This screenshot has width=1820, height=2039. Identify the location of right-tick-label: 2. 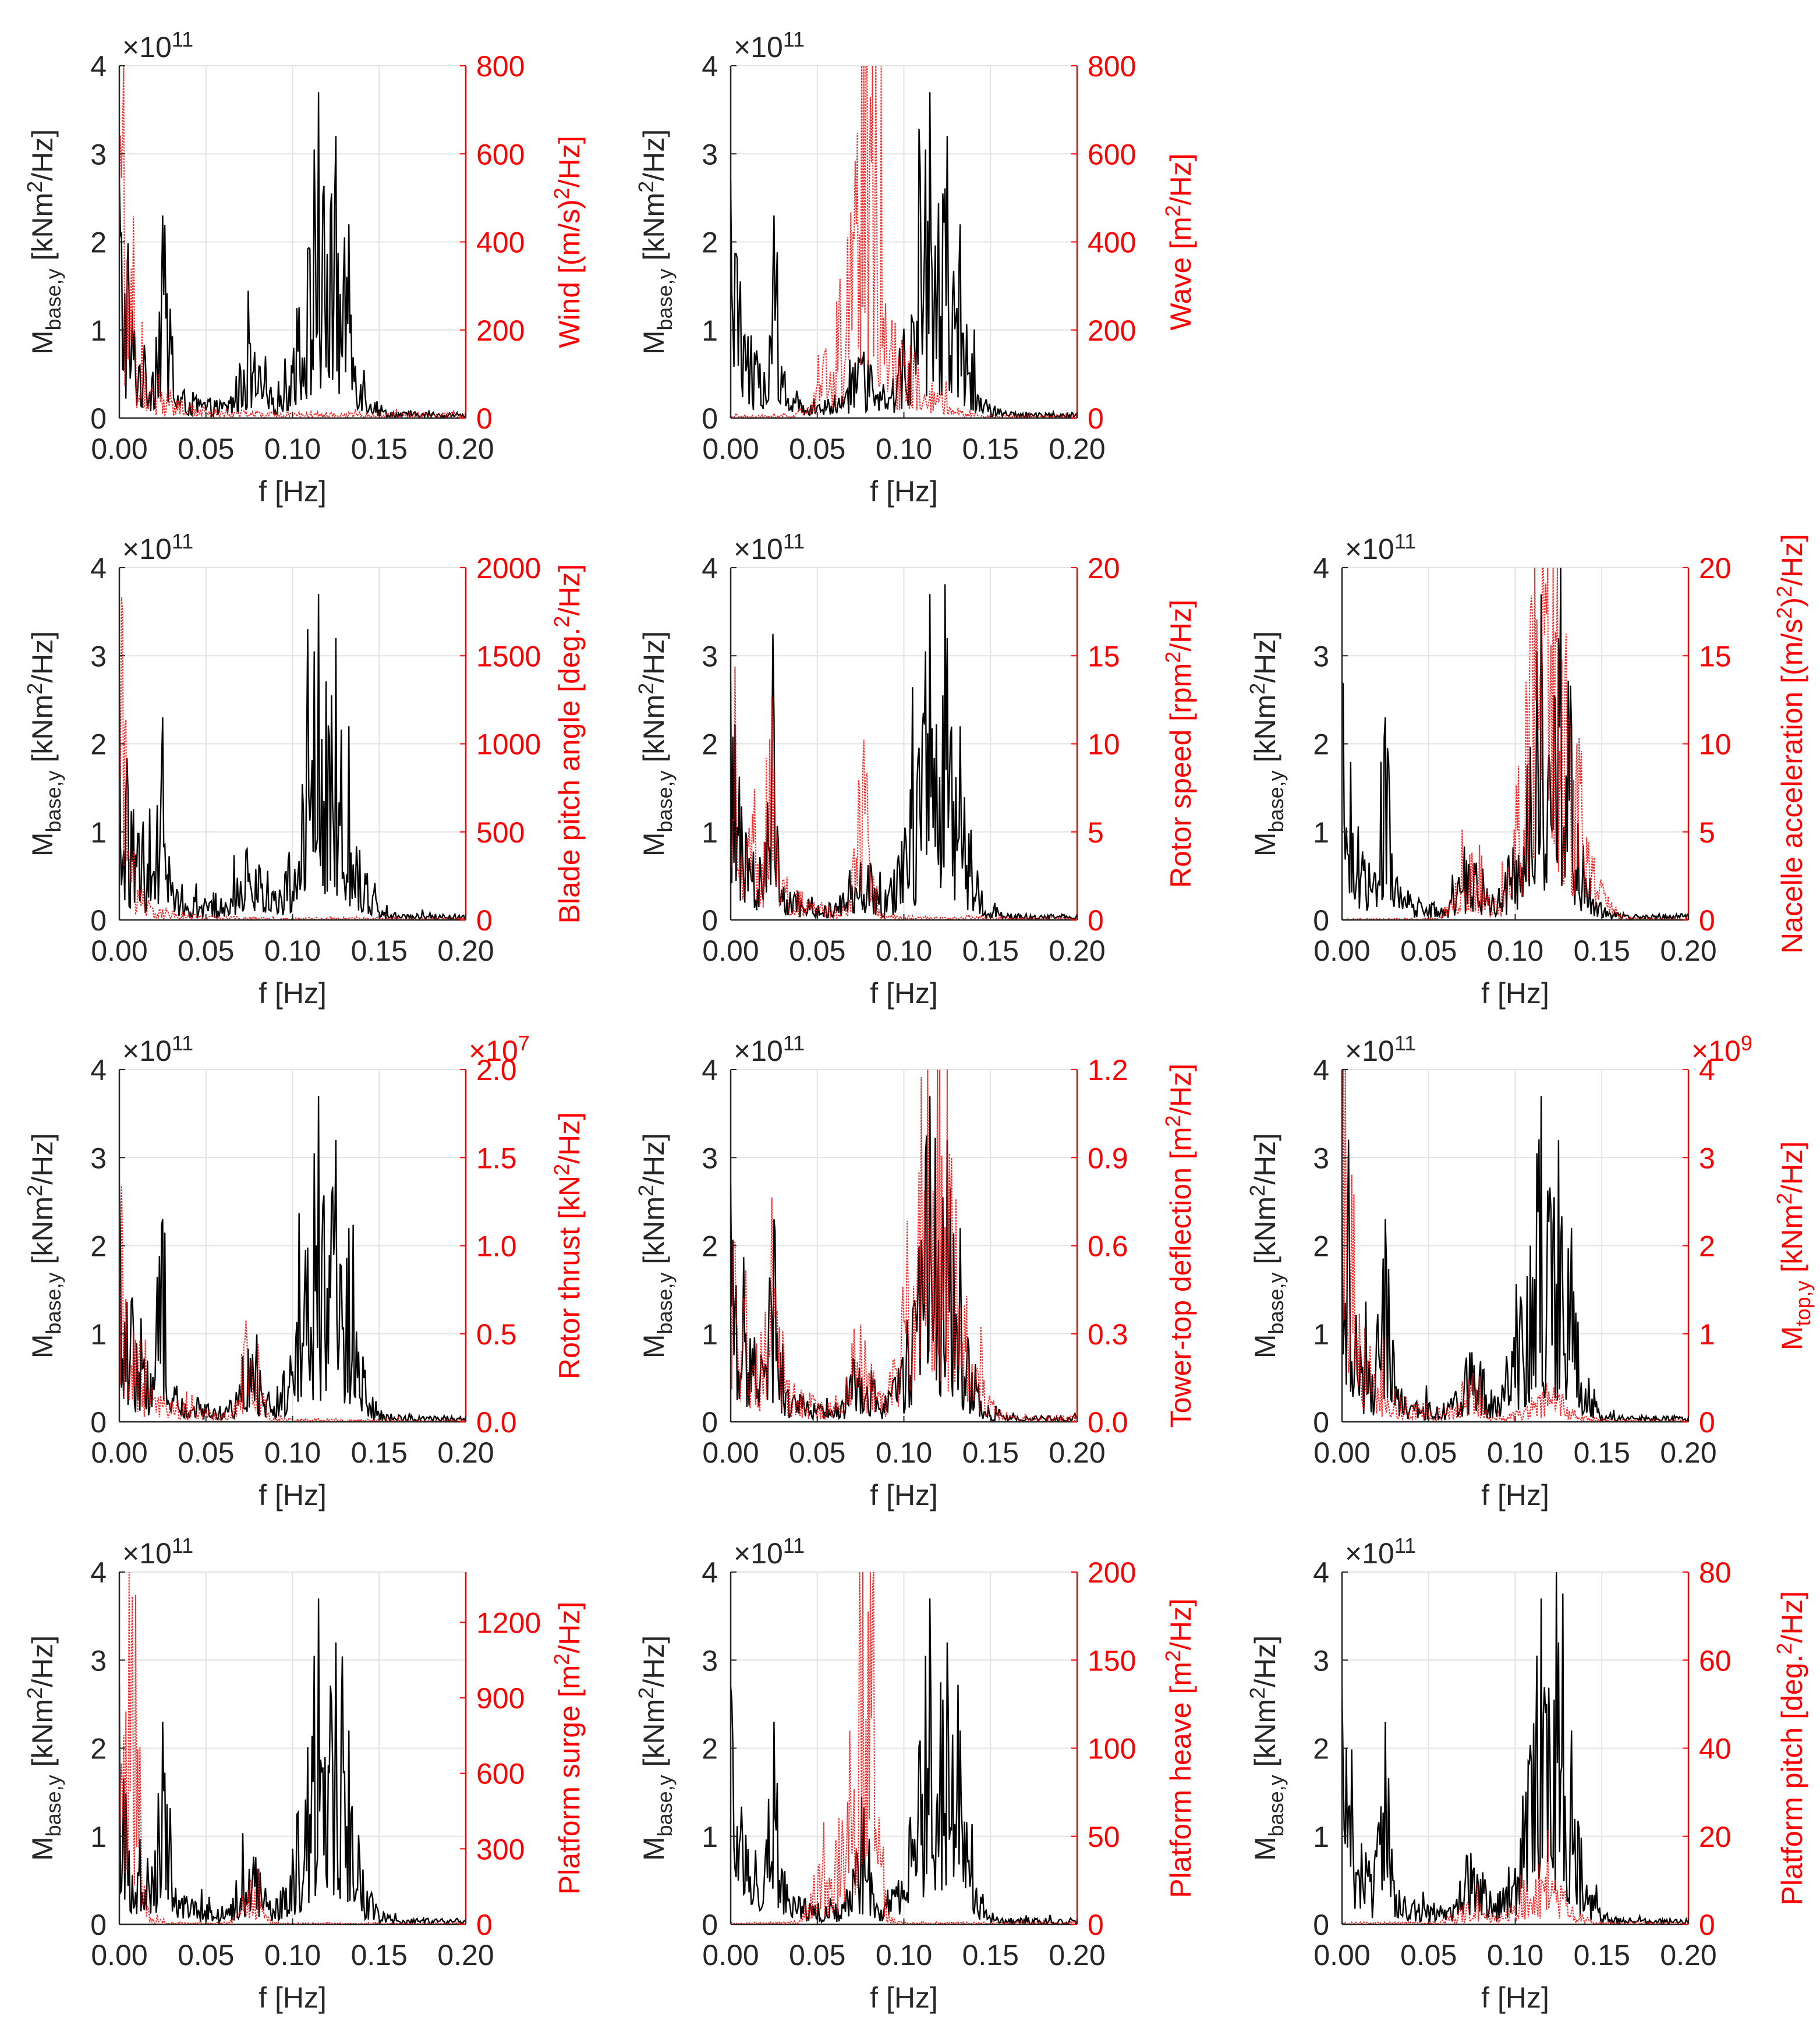
(1707, 1246).